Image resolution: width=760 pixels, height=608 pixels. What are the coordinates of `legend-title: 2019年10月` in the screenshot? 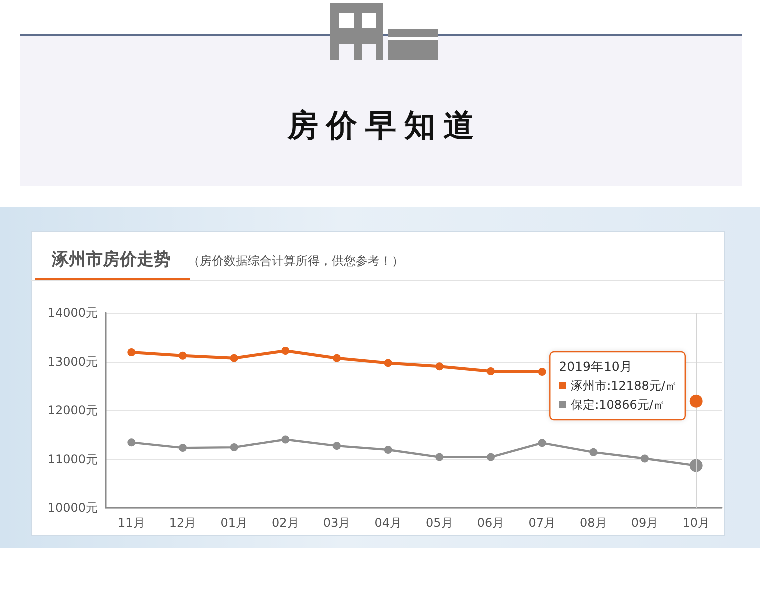 It's located at (596, 366).